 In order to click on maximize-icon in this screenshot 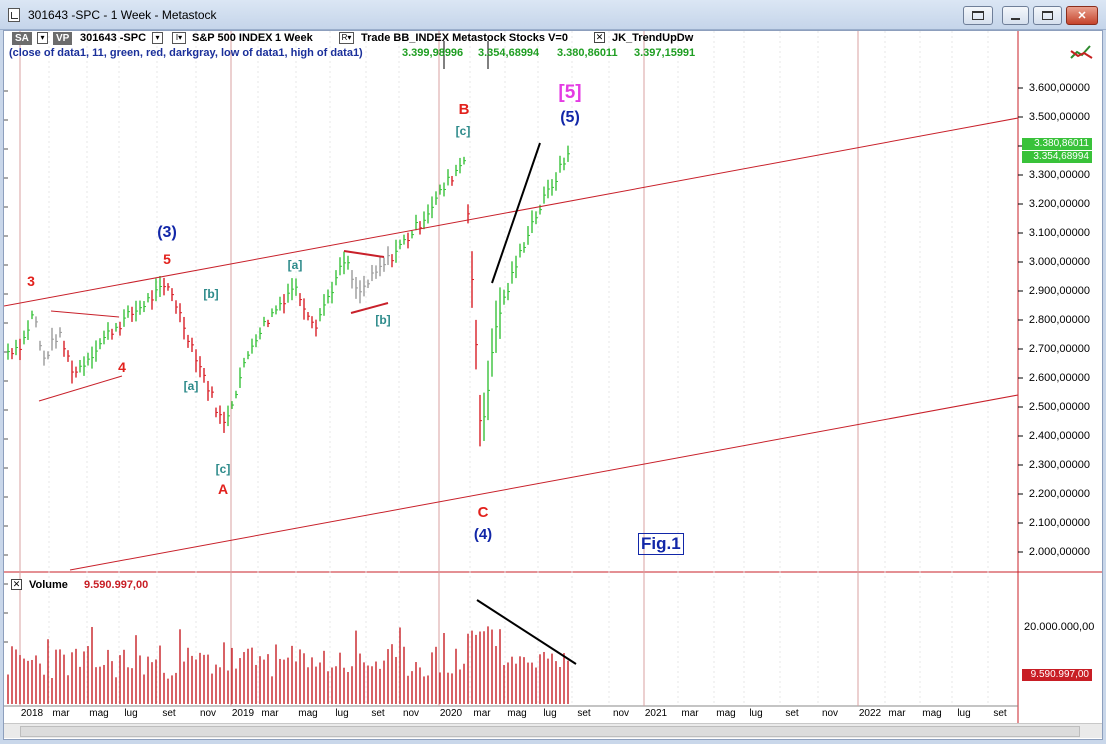, I will do `click(1047, 15)`.